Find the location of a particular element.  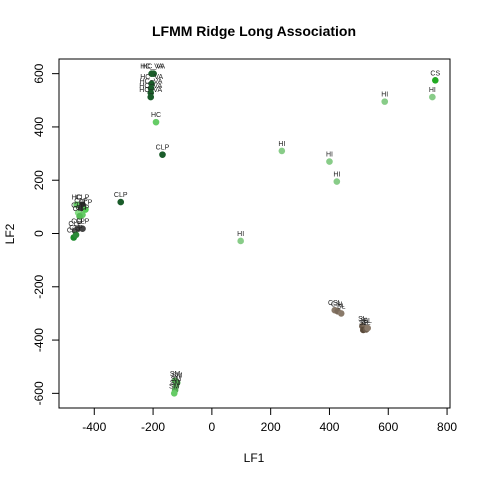

y-tick-label: 600 is located at coordinates (39, 73).